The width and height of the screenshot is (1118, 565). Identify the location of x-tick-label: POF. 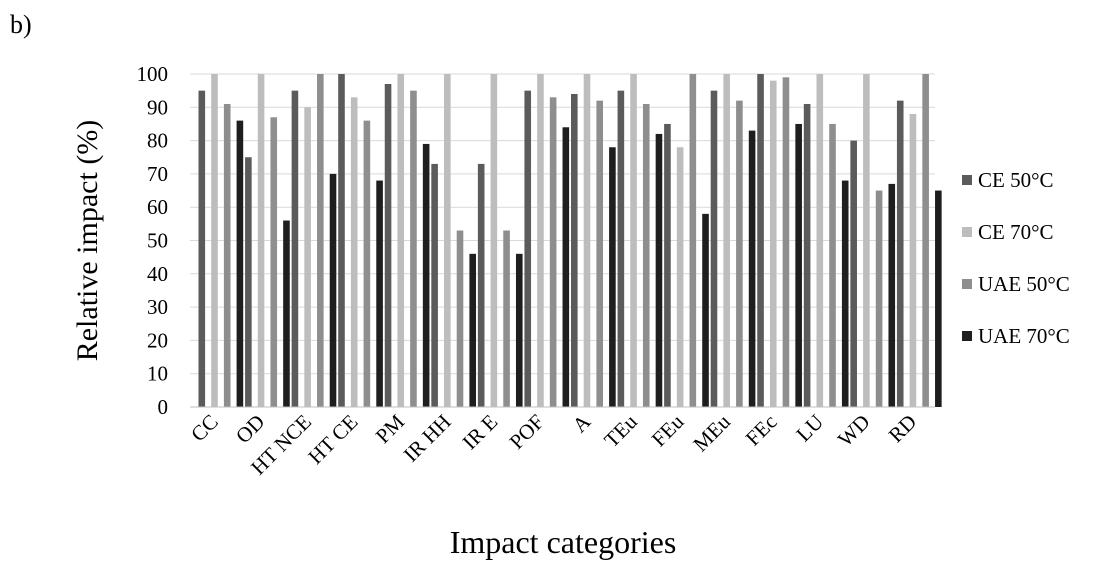
(527, 432).